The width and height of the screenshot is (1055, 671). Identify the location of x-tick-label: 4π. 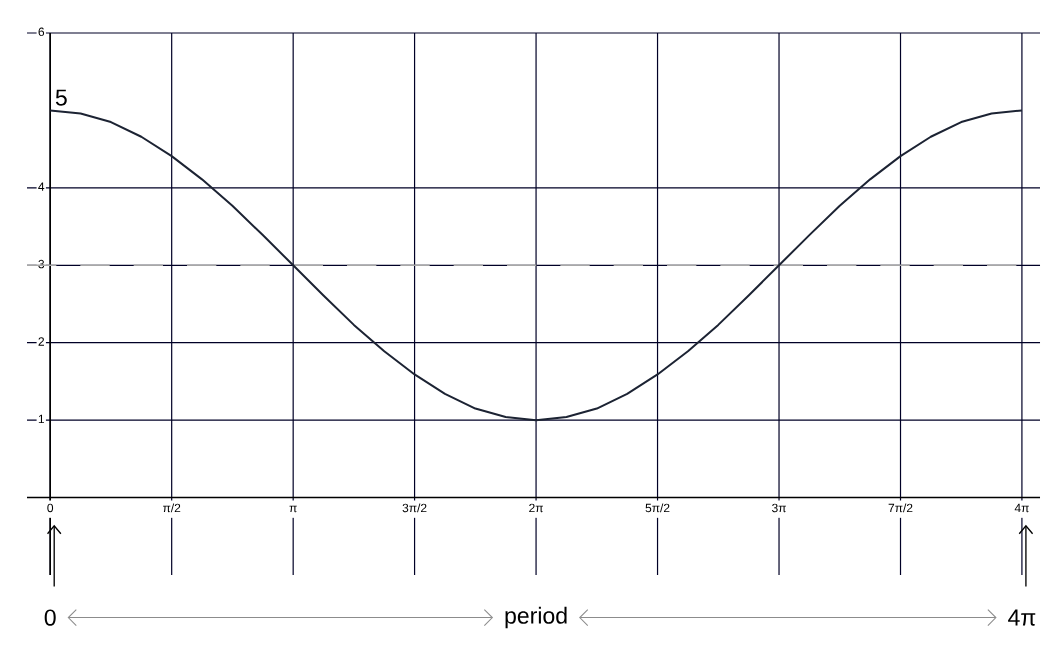
(1021, 508).